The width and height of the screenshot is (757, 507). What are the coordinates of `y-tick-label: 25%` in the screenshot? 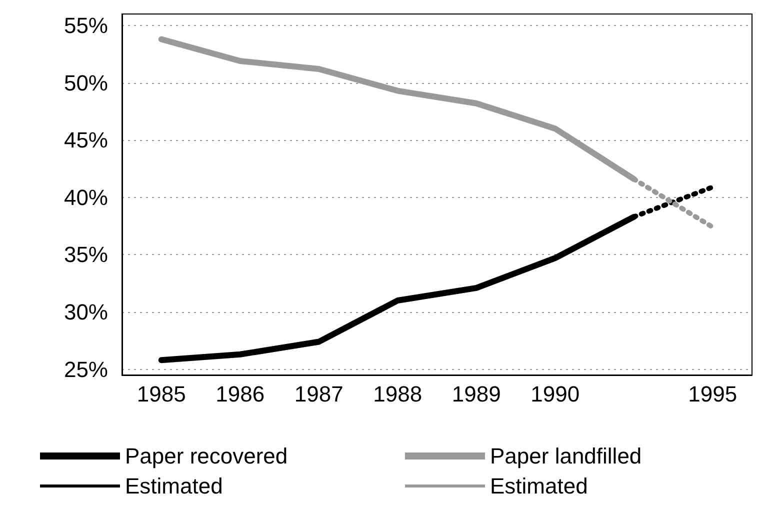 It's located at (86, 369).